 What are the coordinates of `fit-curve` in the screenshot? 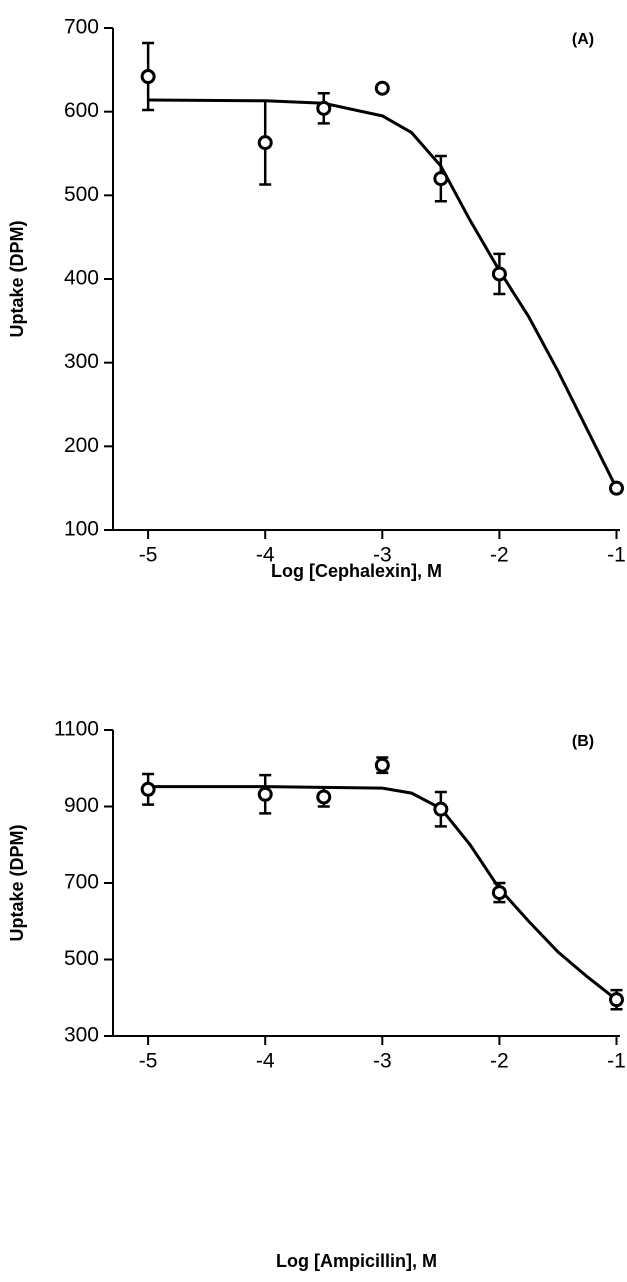 It's located at (383, 893).